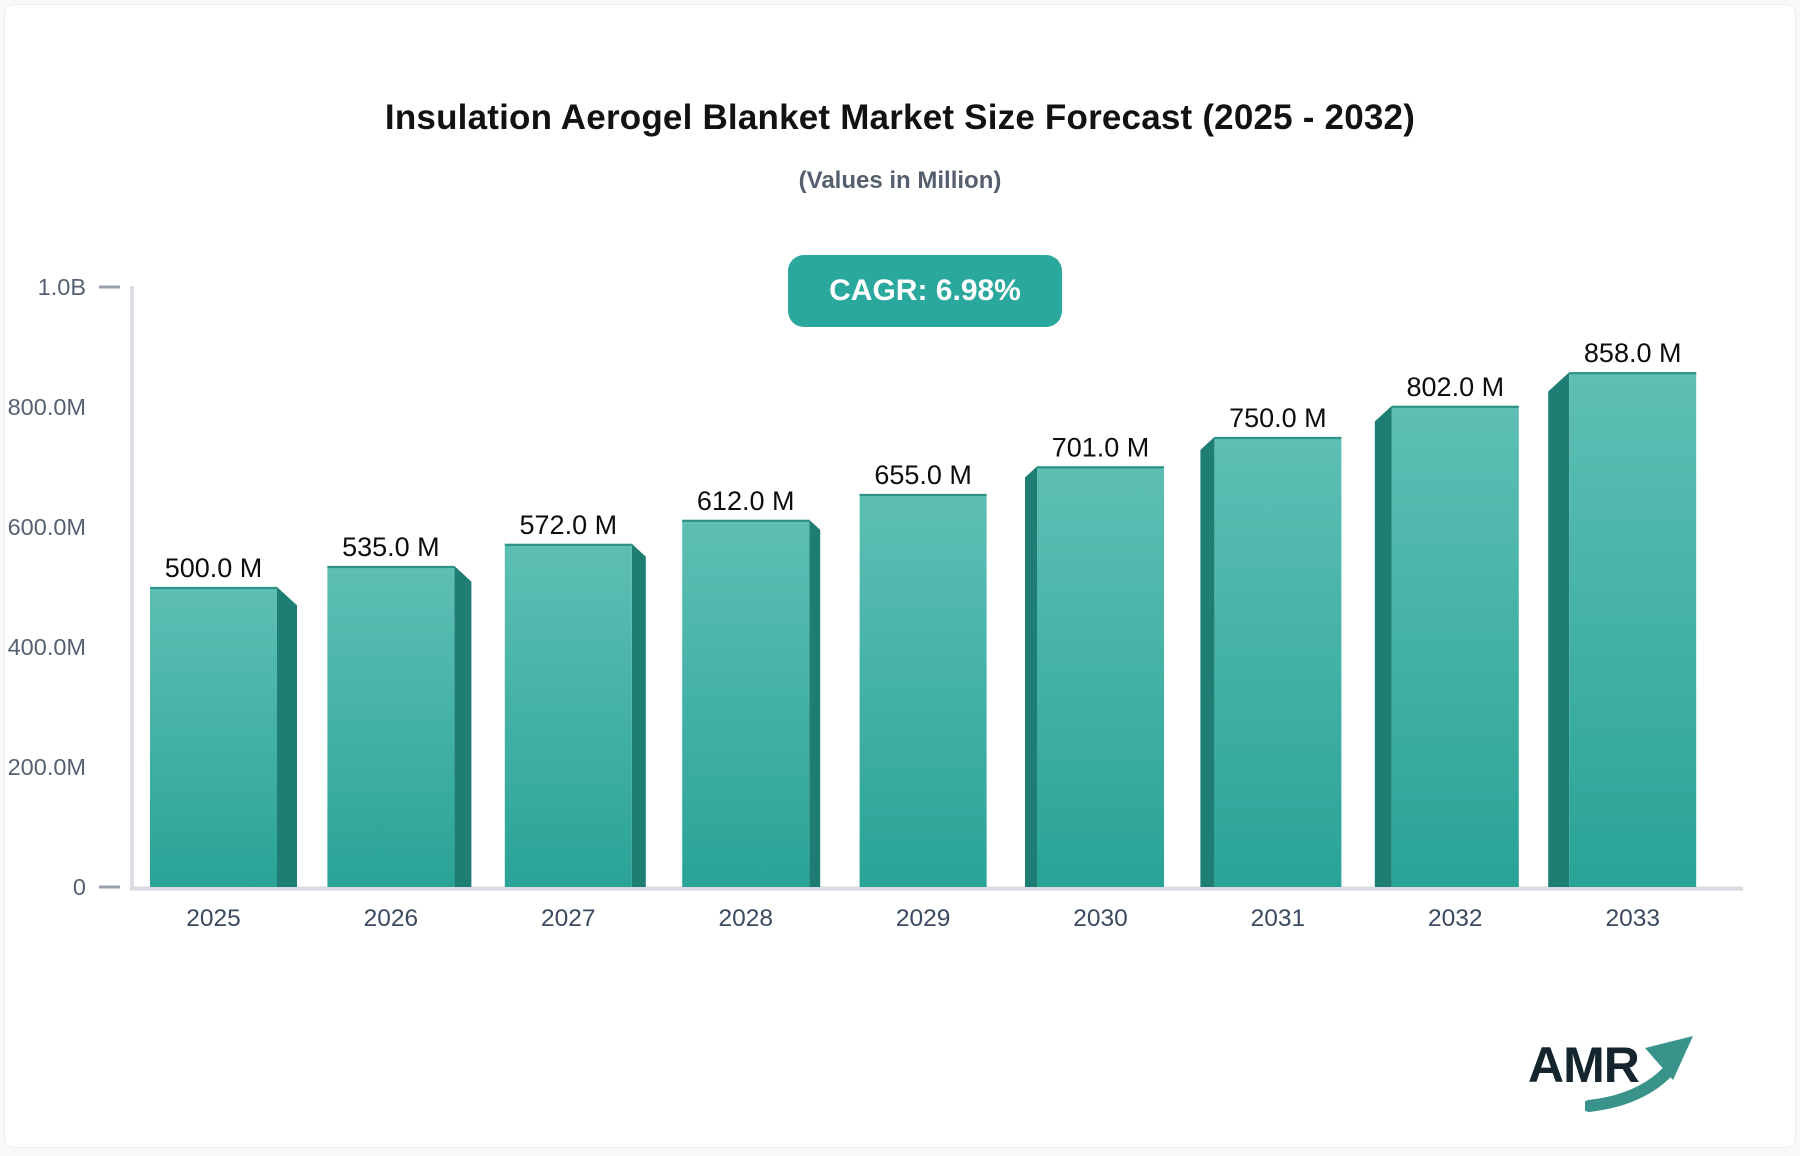 The height and width of the screenshot is (1156, 1800). I want to click on bar-value-label: 802.0 M, so click(1456, 387).